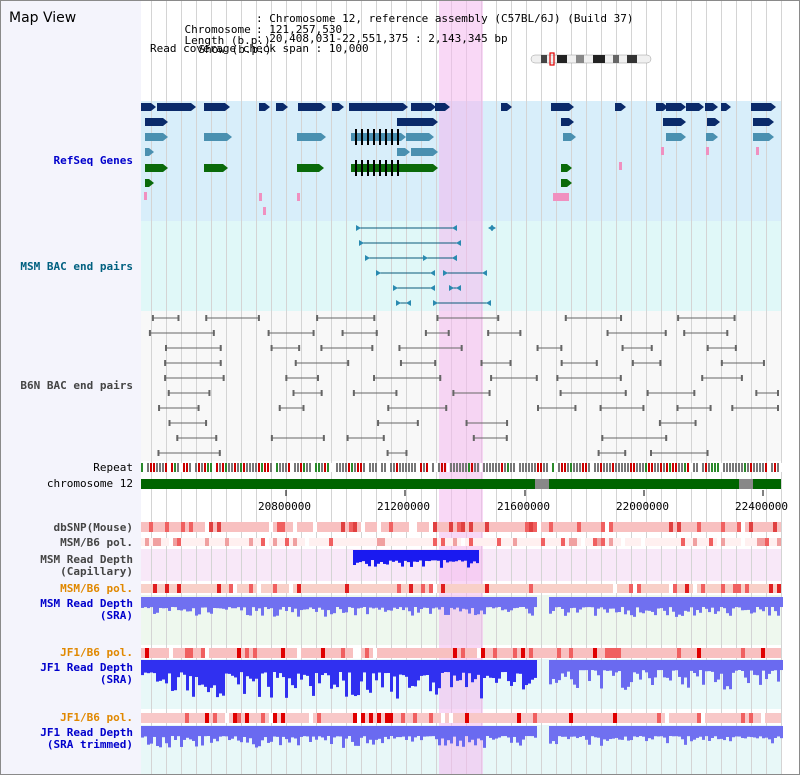  What do you see at coordinates (461, 387) in the screenshot?
I see `selected-region-highlight` at bounding box center [461, 387].